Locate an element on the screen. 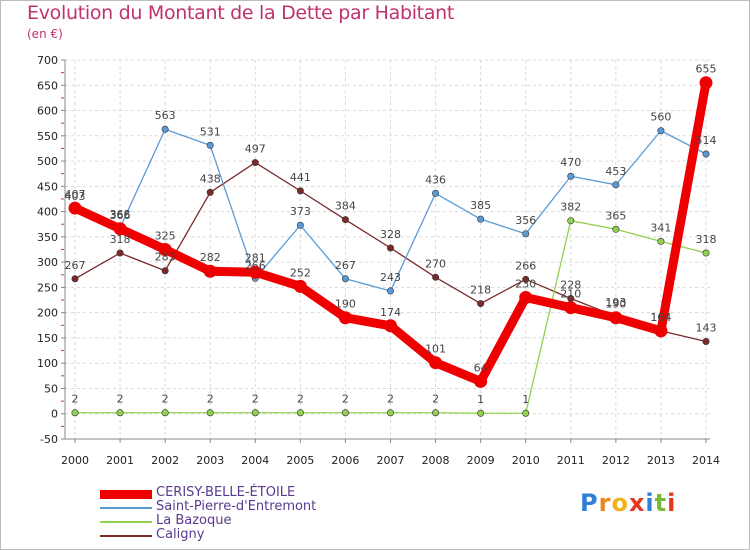  x-tick-label: 2011 is located at coordinates (571, 460).